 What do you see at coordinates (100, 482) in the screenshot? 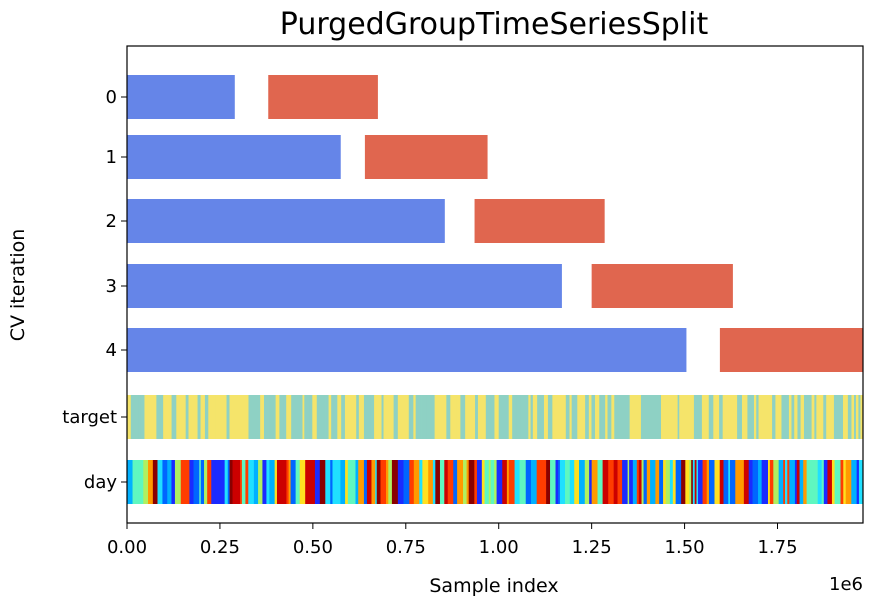
I see `y-tick-label-day: day` at bounding box center [100, 482].